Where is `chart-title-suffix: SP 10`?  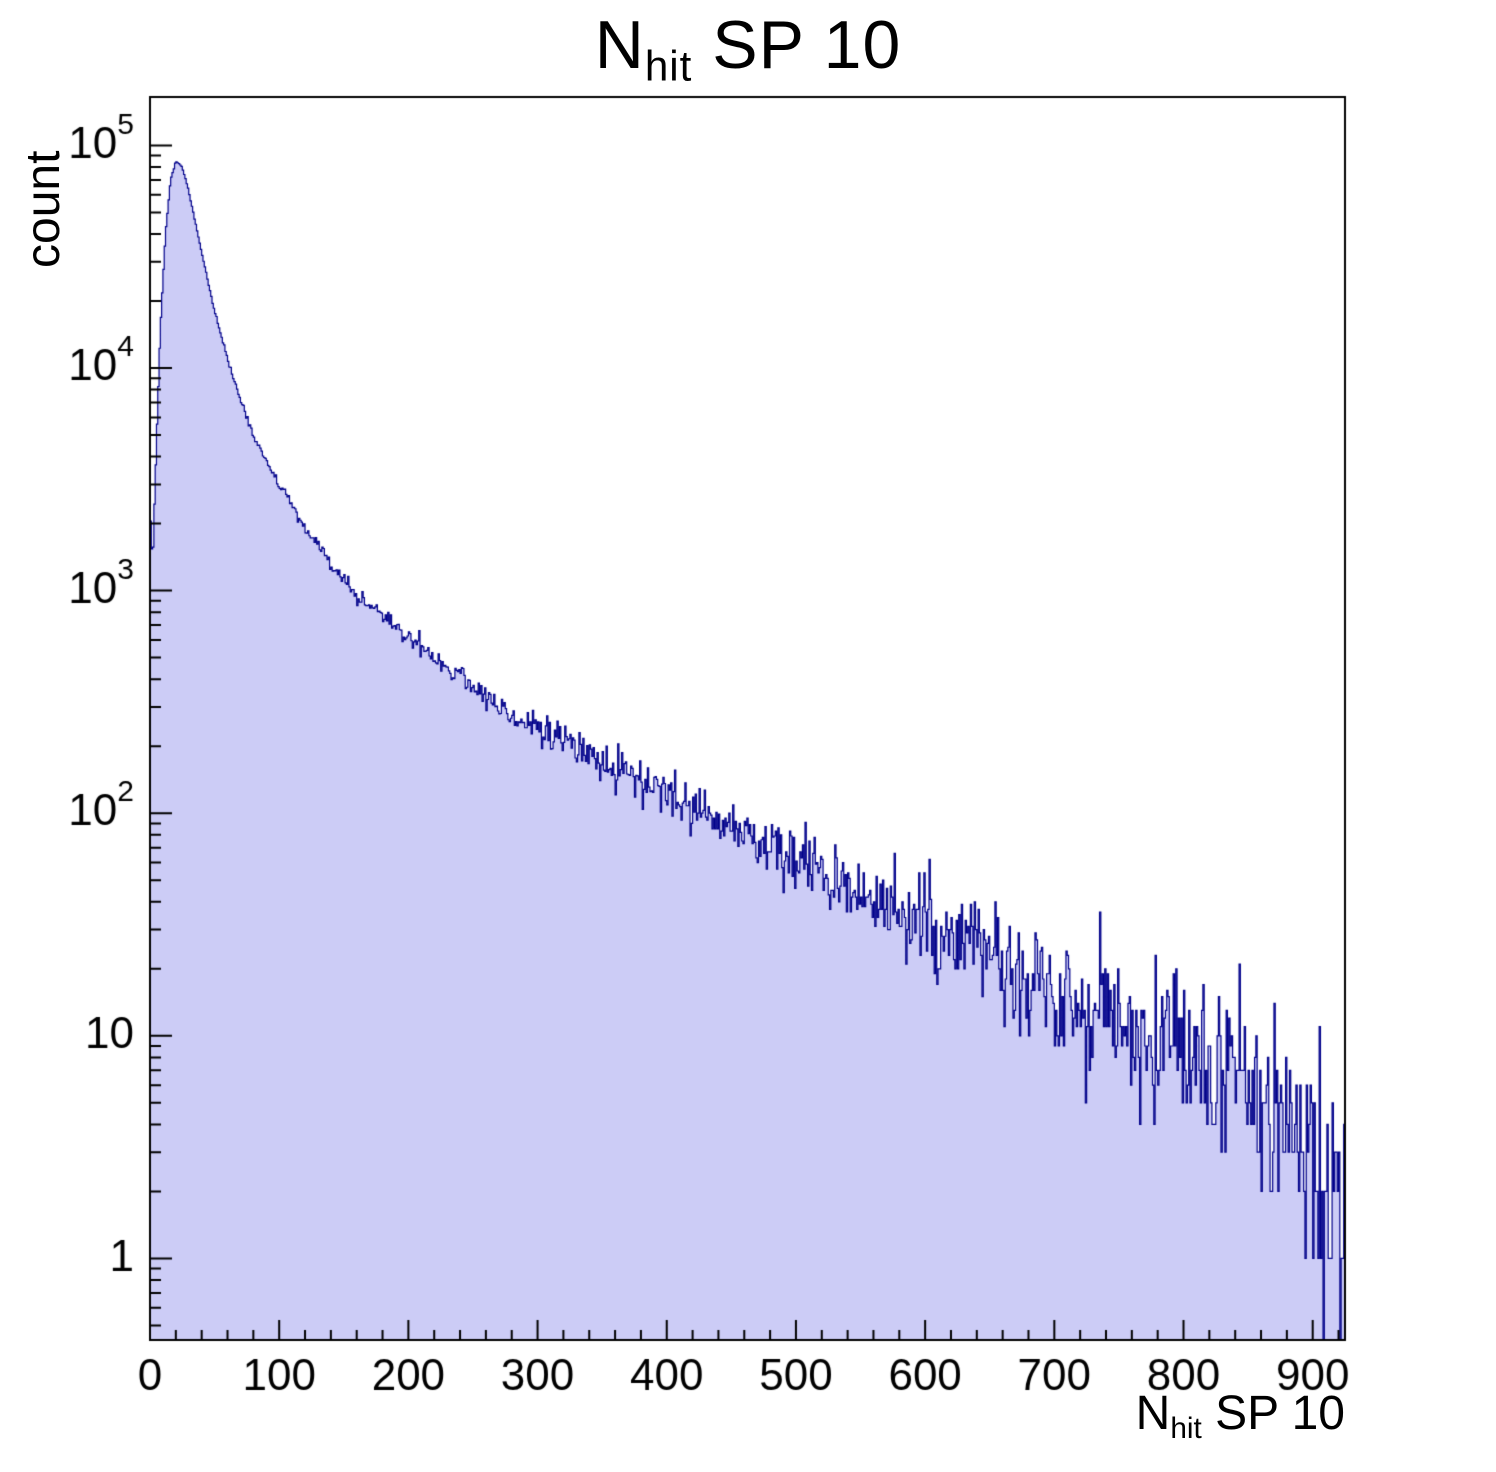
chart-title-suffix: SP 10 is located at coordinates (797, 45).